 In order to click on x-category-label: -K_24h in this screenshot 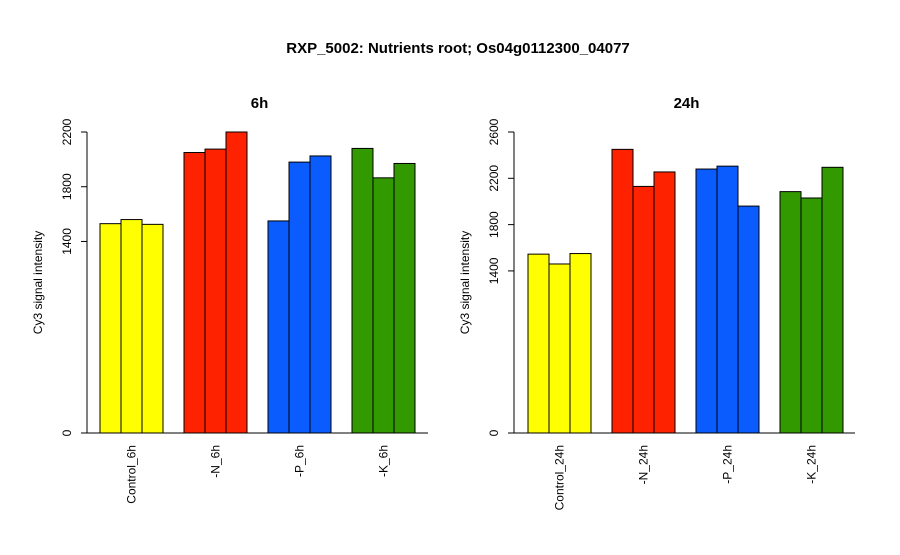, I will do `click(812, 464)`.